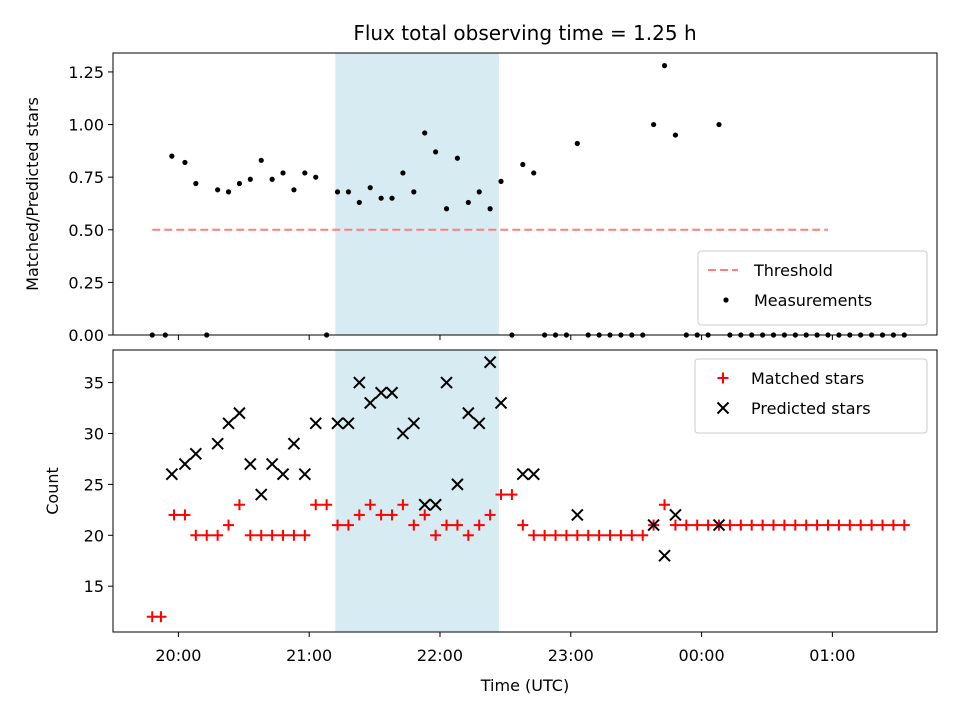 The height and width of the screenshot is (720, 960). Describe the element at coordinates (811, 408) in the screenshot. I see `legend-label: Predicted stars` at that location.